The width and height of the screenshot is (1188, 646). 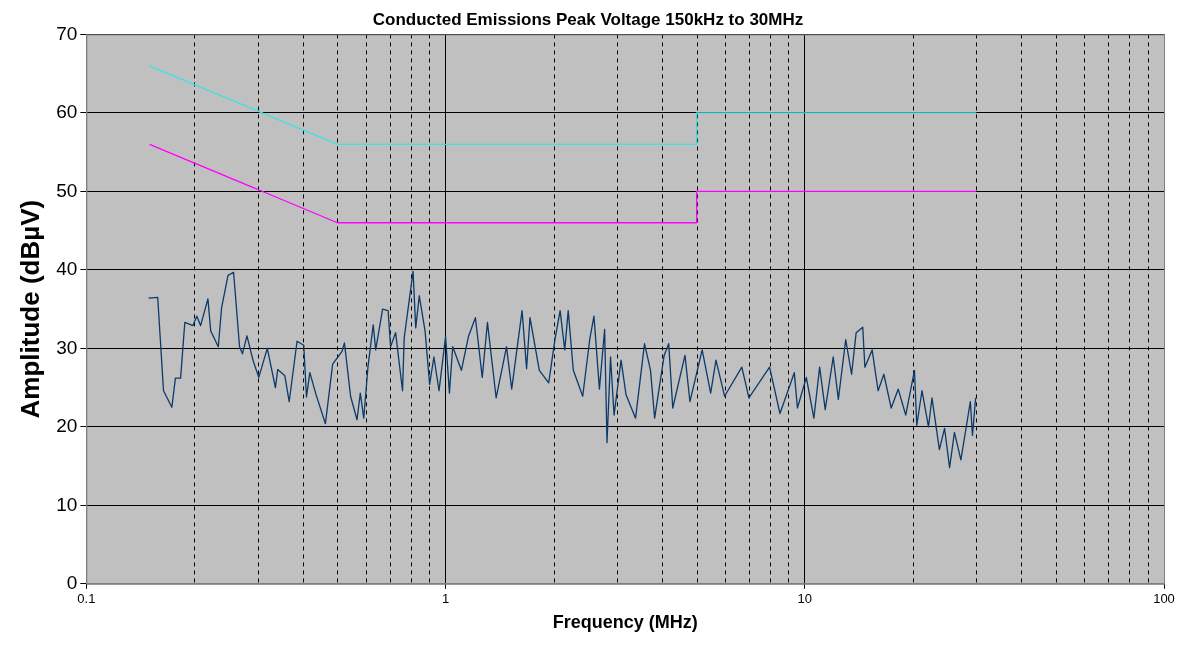 What do you see at coordinates (1164, 599) in the screenshot?
I see `x-tick-label: 100` at bounding box center [1164, 599].